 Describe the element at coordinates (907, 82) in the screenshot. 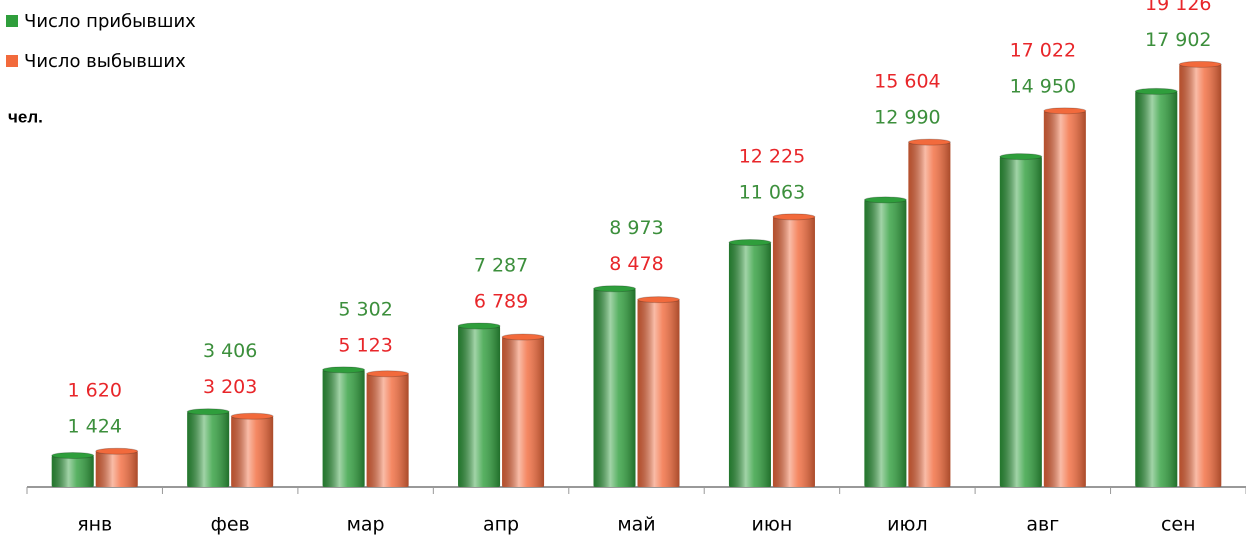

I see `value-label: 15 604` at that location.